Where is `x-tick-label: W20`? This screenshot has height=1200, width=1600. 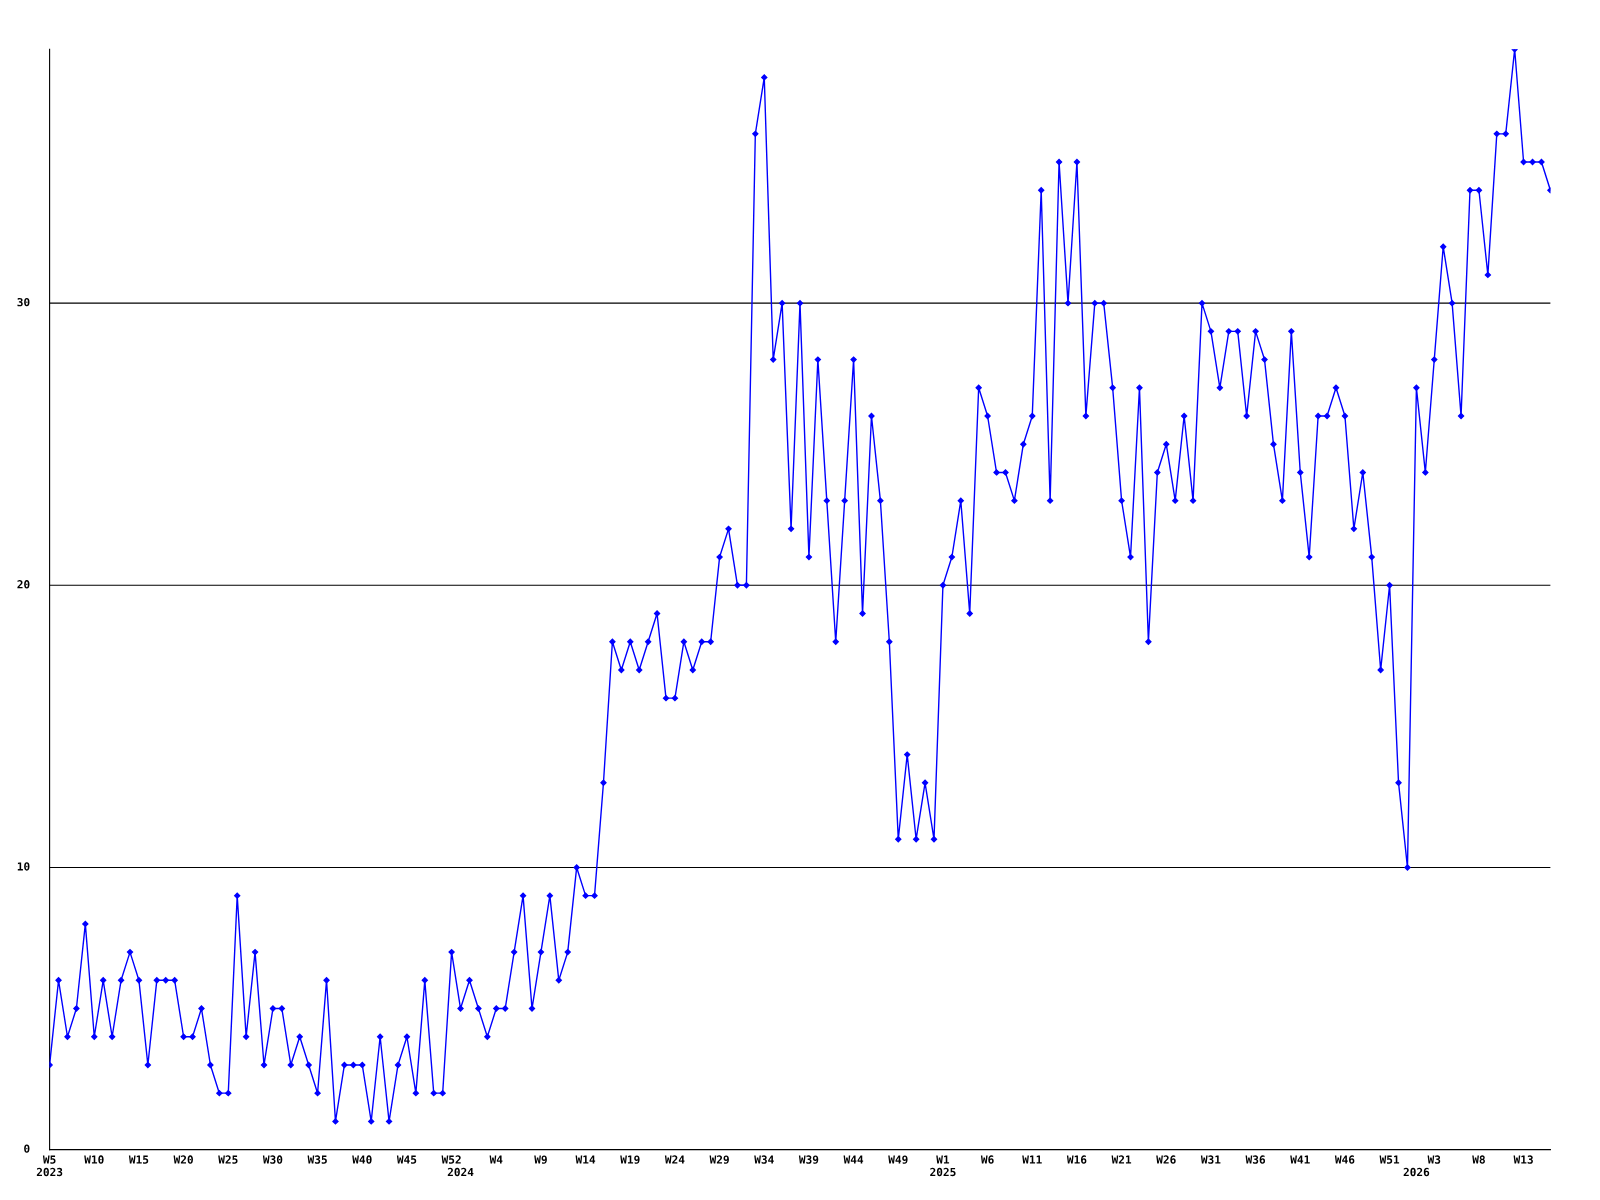
x-tick-label: W20 is located at coordinates (183, 1159).